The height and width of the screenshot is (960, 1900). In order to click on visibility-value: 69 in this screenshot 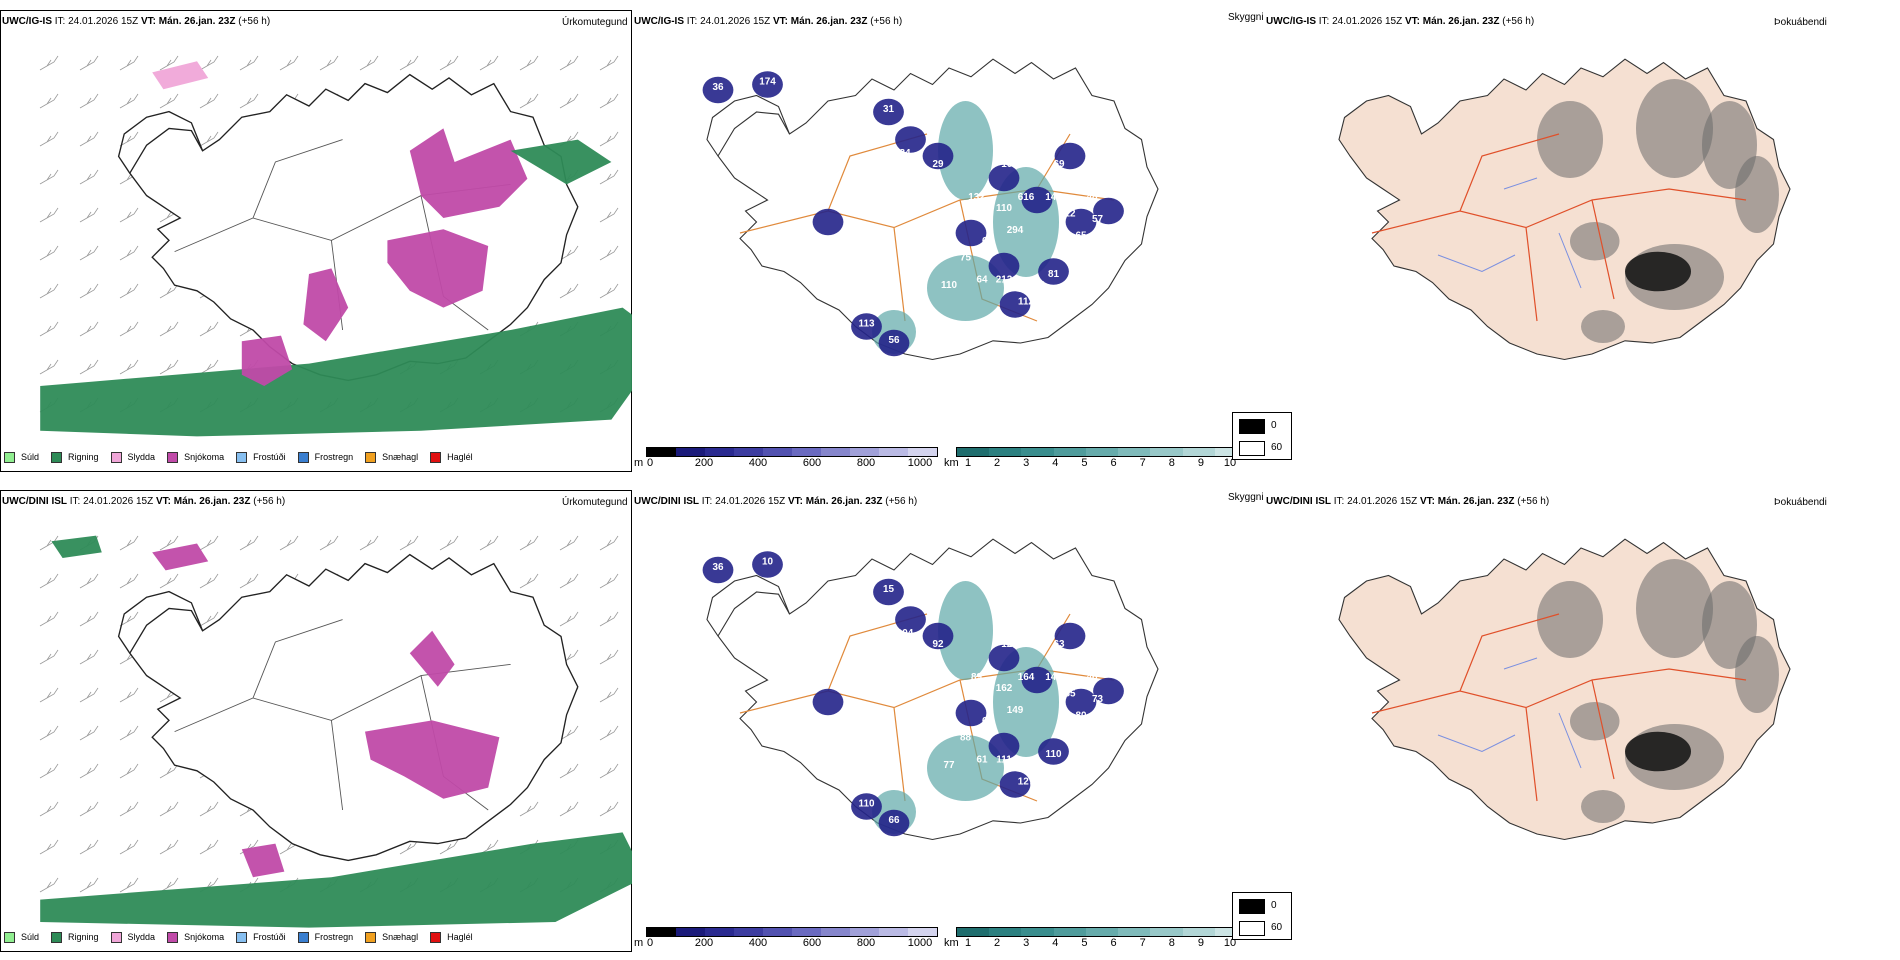, I will do `click(1059, 164)`.